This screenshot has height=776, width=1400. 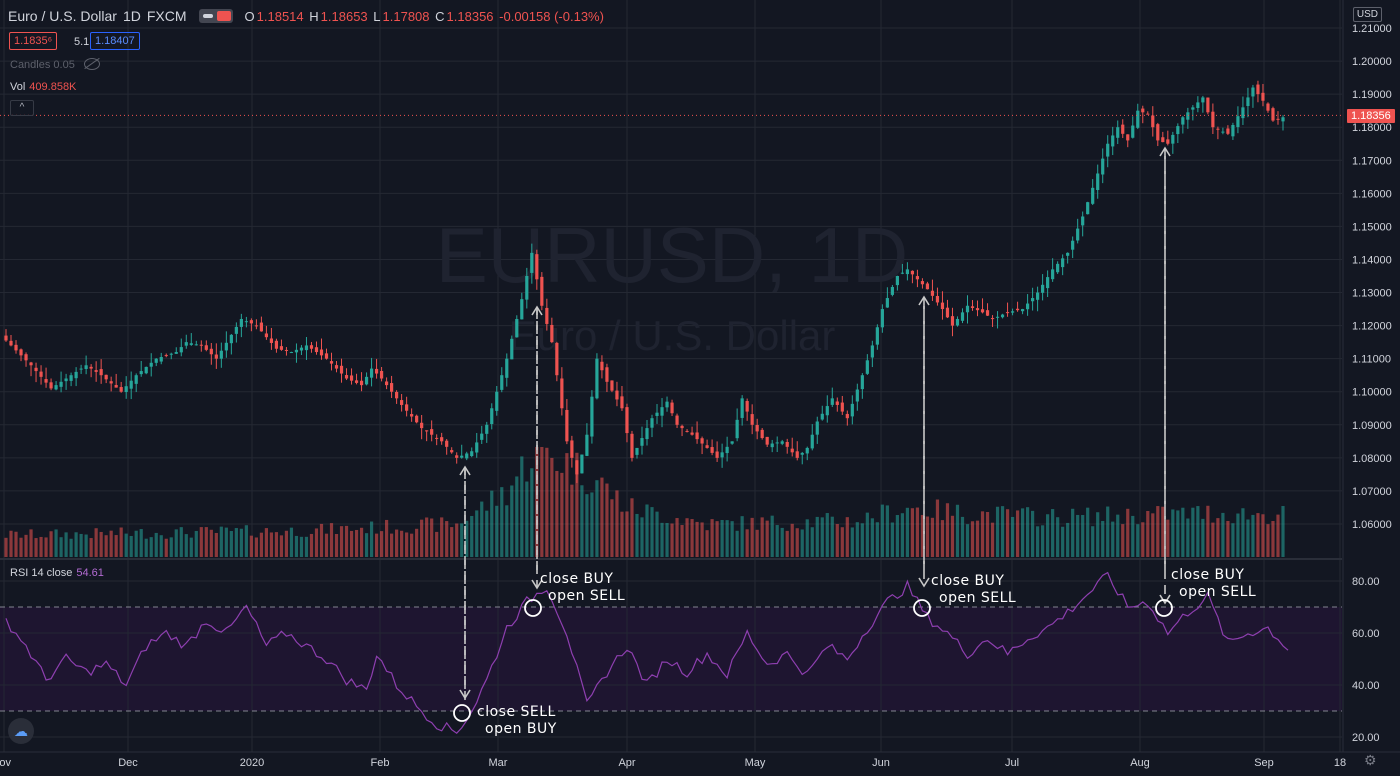 I want to click on currency-button: USD, so click(x=1367, y=14).